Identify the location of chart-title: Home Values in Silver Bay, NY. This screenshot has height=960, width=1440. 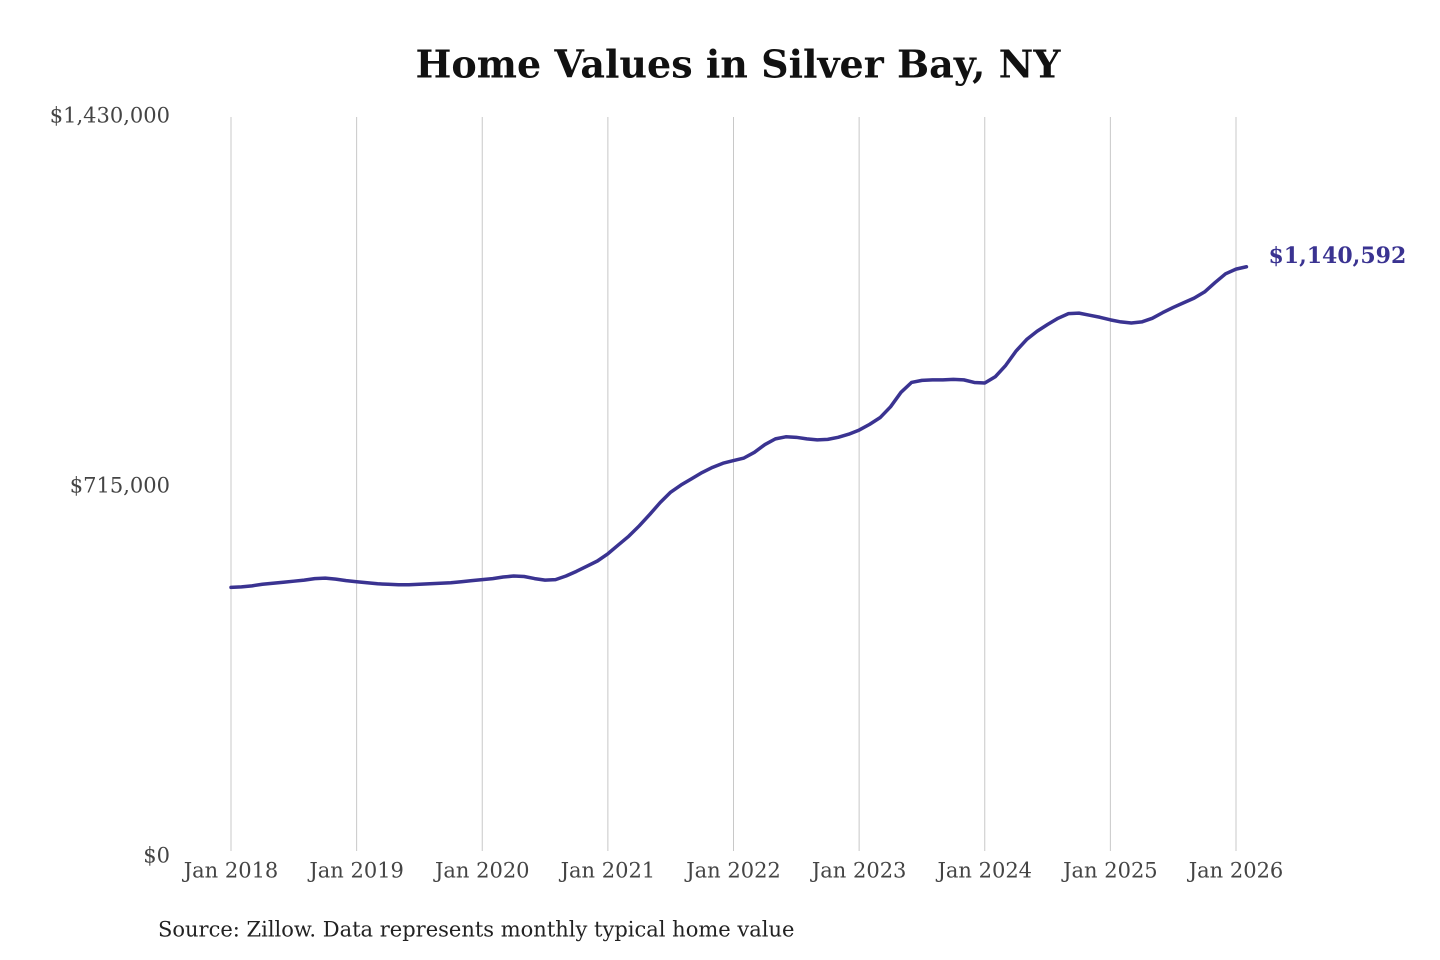
(739, 64).